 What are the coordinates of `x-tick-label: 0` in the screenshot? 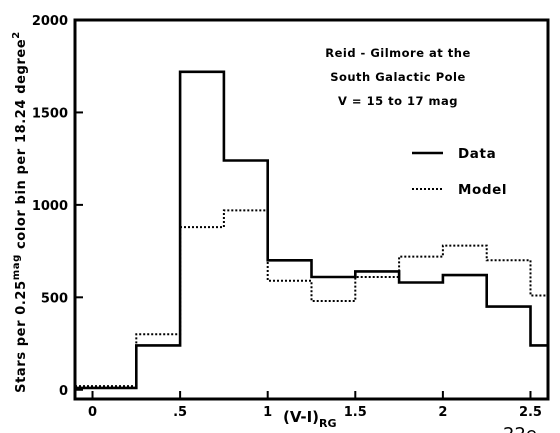 It's located at (92, 412).